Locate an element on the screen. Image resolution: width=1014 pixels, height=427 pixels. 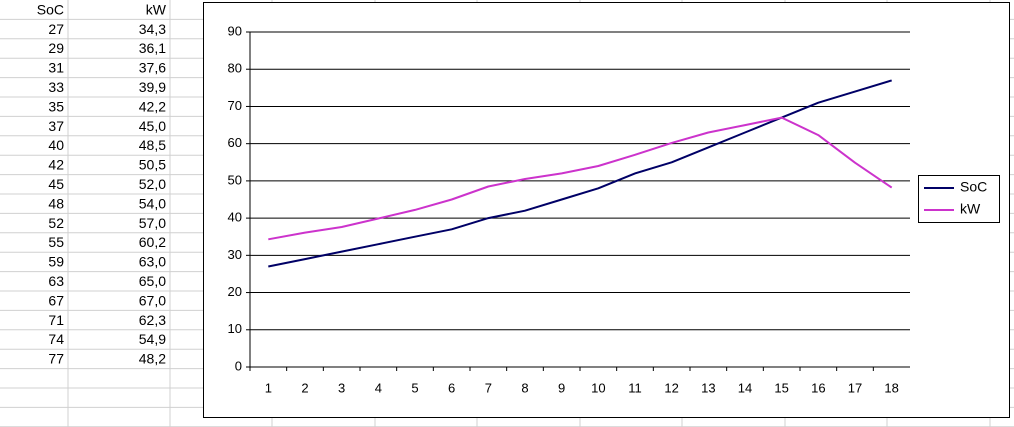
cell-value: 40 is located at coordinates (56, 145).